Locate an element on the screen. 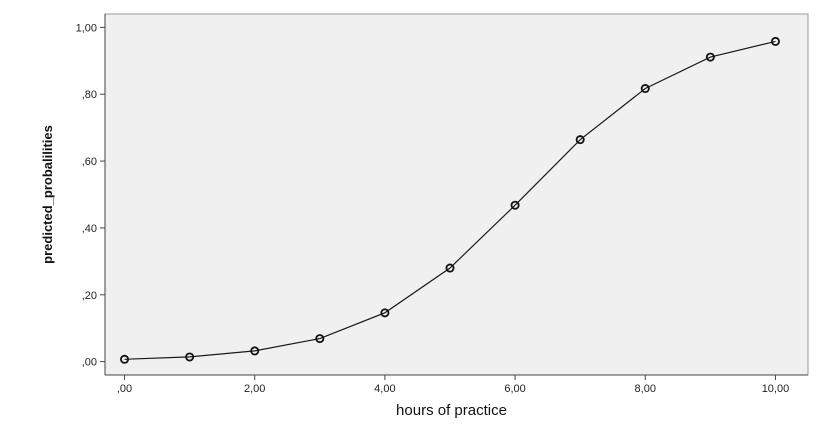 The height and width of the screenshot is (445, 824). y-axis-title: predicted_probalilities is located at coordinates (47, 194).